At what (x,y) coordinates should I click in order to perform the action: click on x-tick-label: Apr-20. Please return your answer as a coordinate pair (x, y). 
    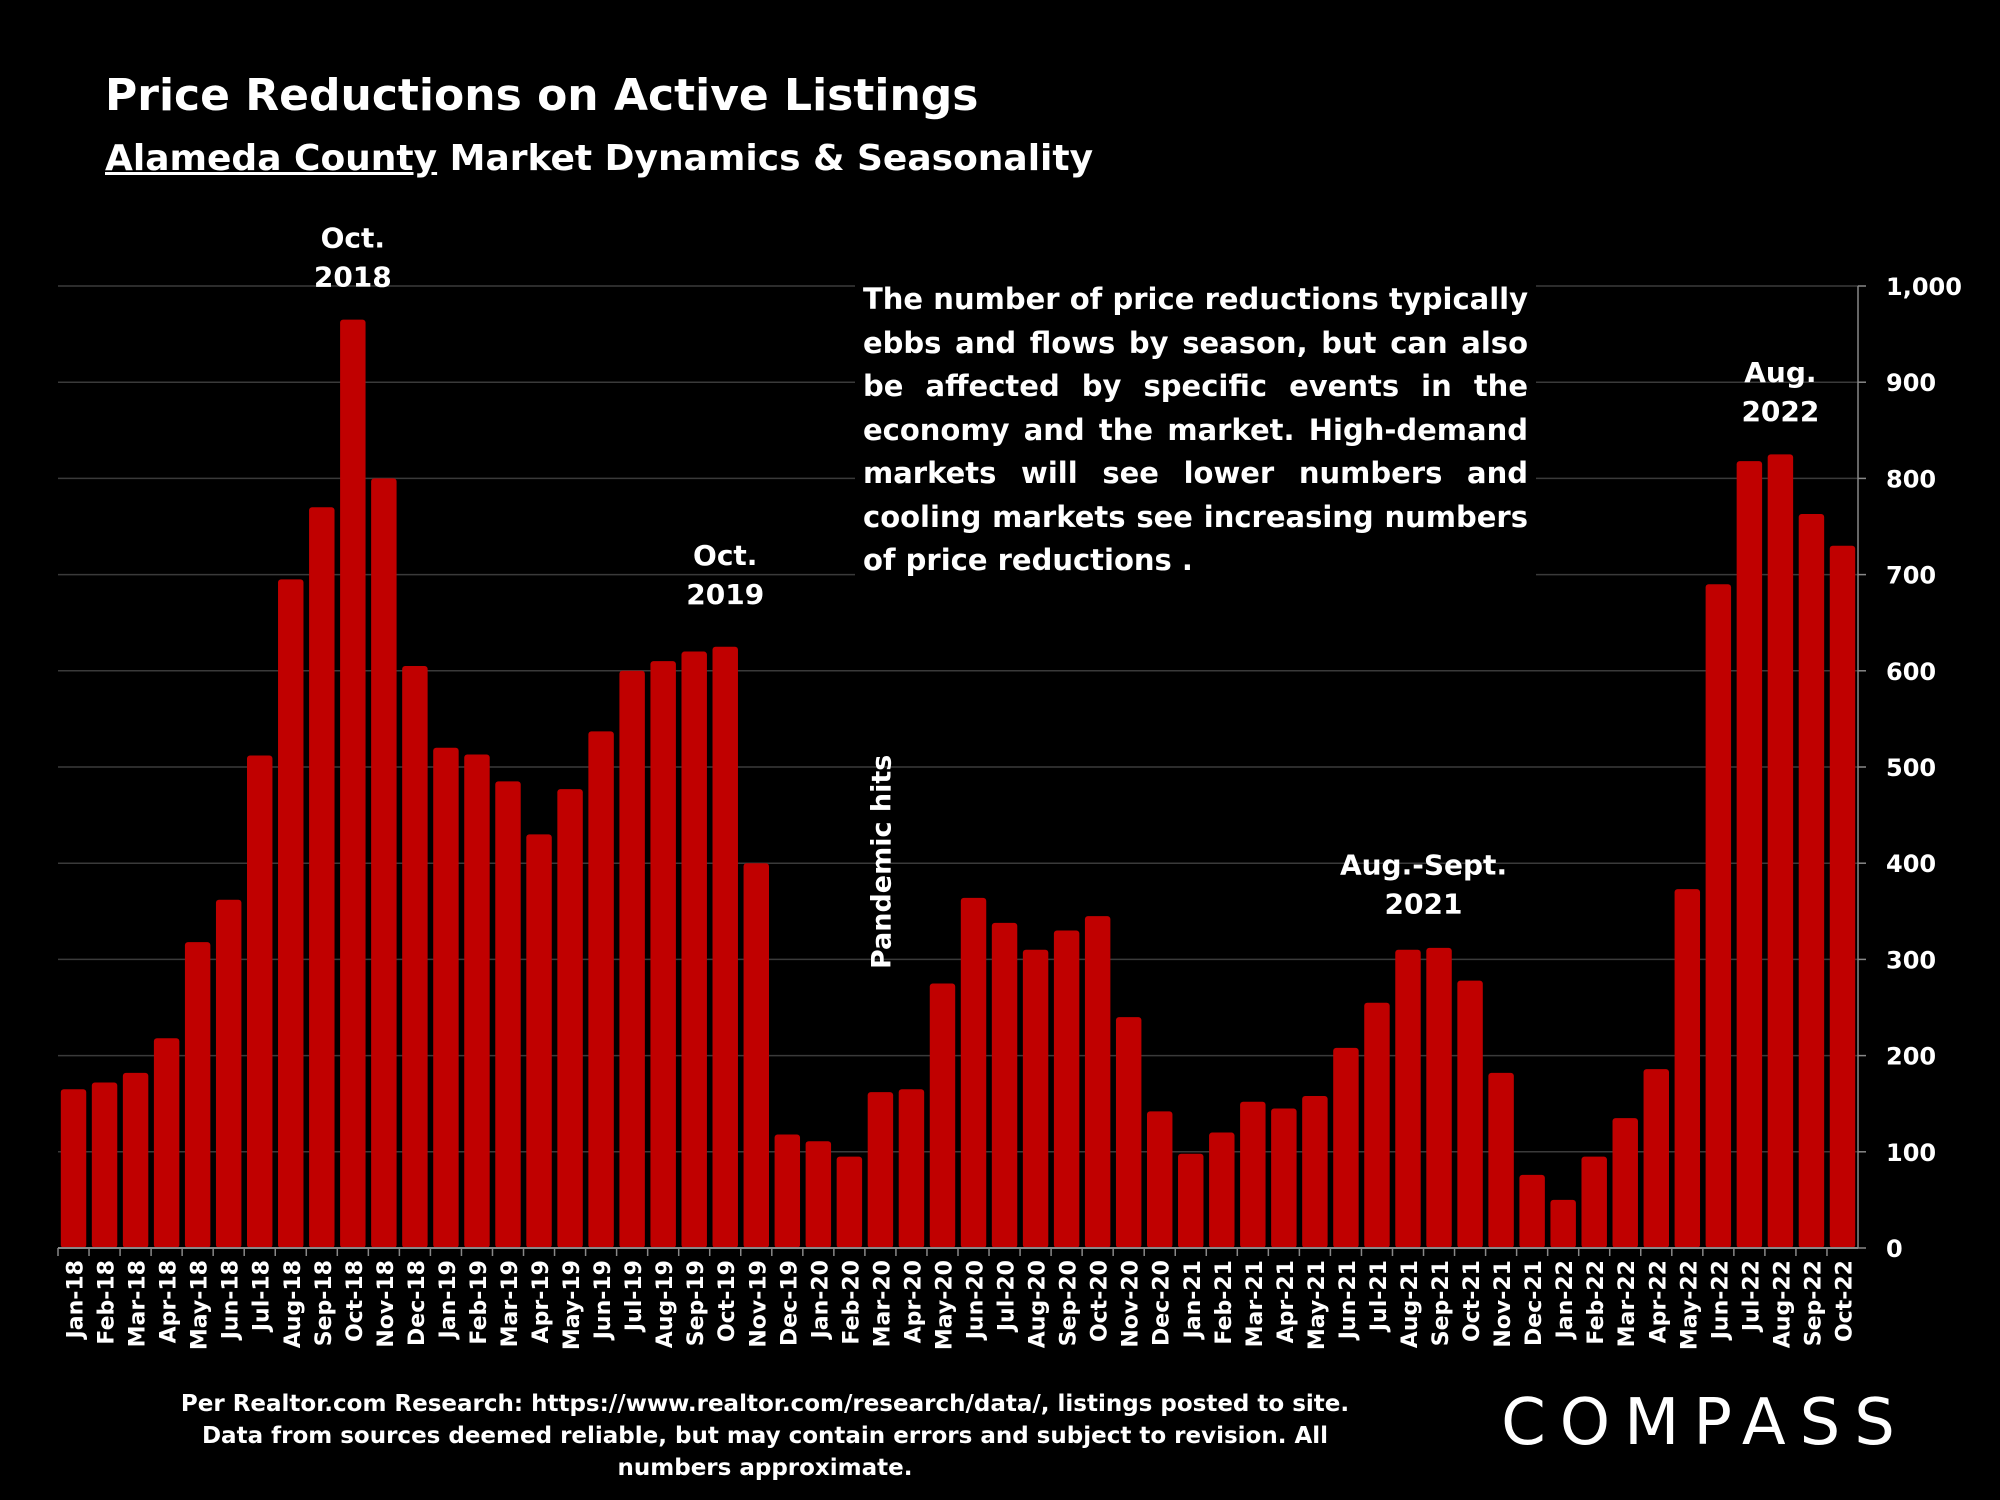
    Looking at the image, I should click on (913, 1301).